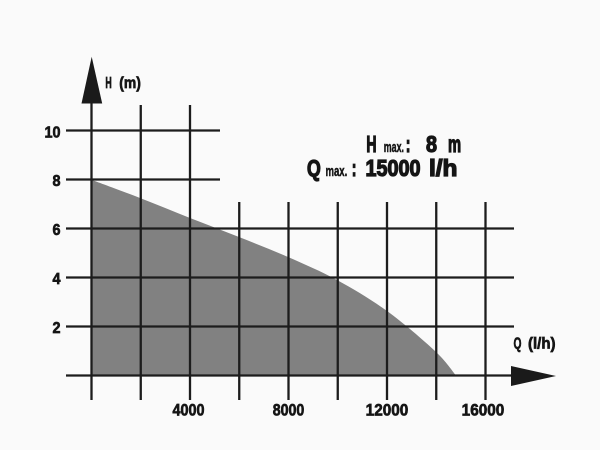 This screenshot has width=600, height=450. I want to click on svg-text: 12000, so click(387, 411).